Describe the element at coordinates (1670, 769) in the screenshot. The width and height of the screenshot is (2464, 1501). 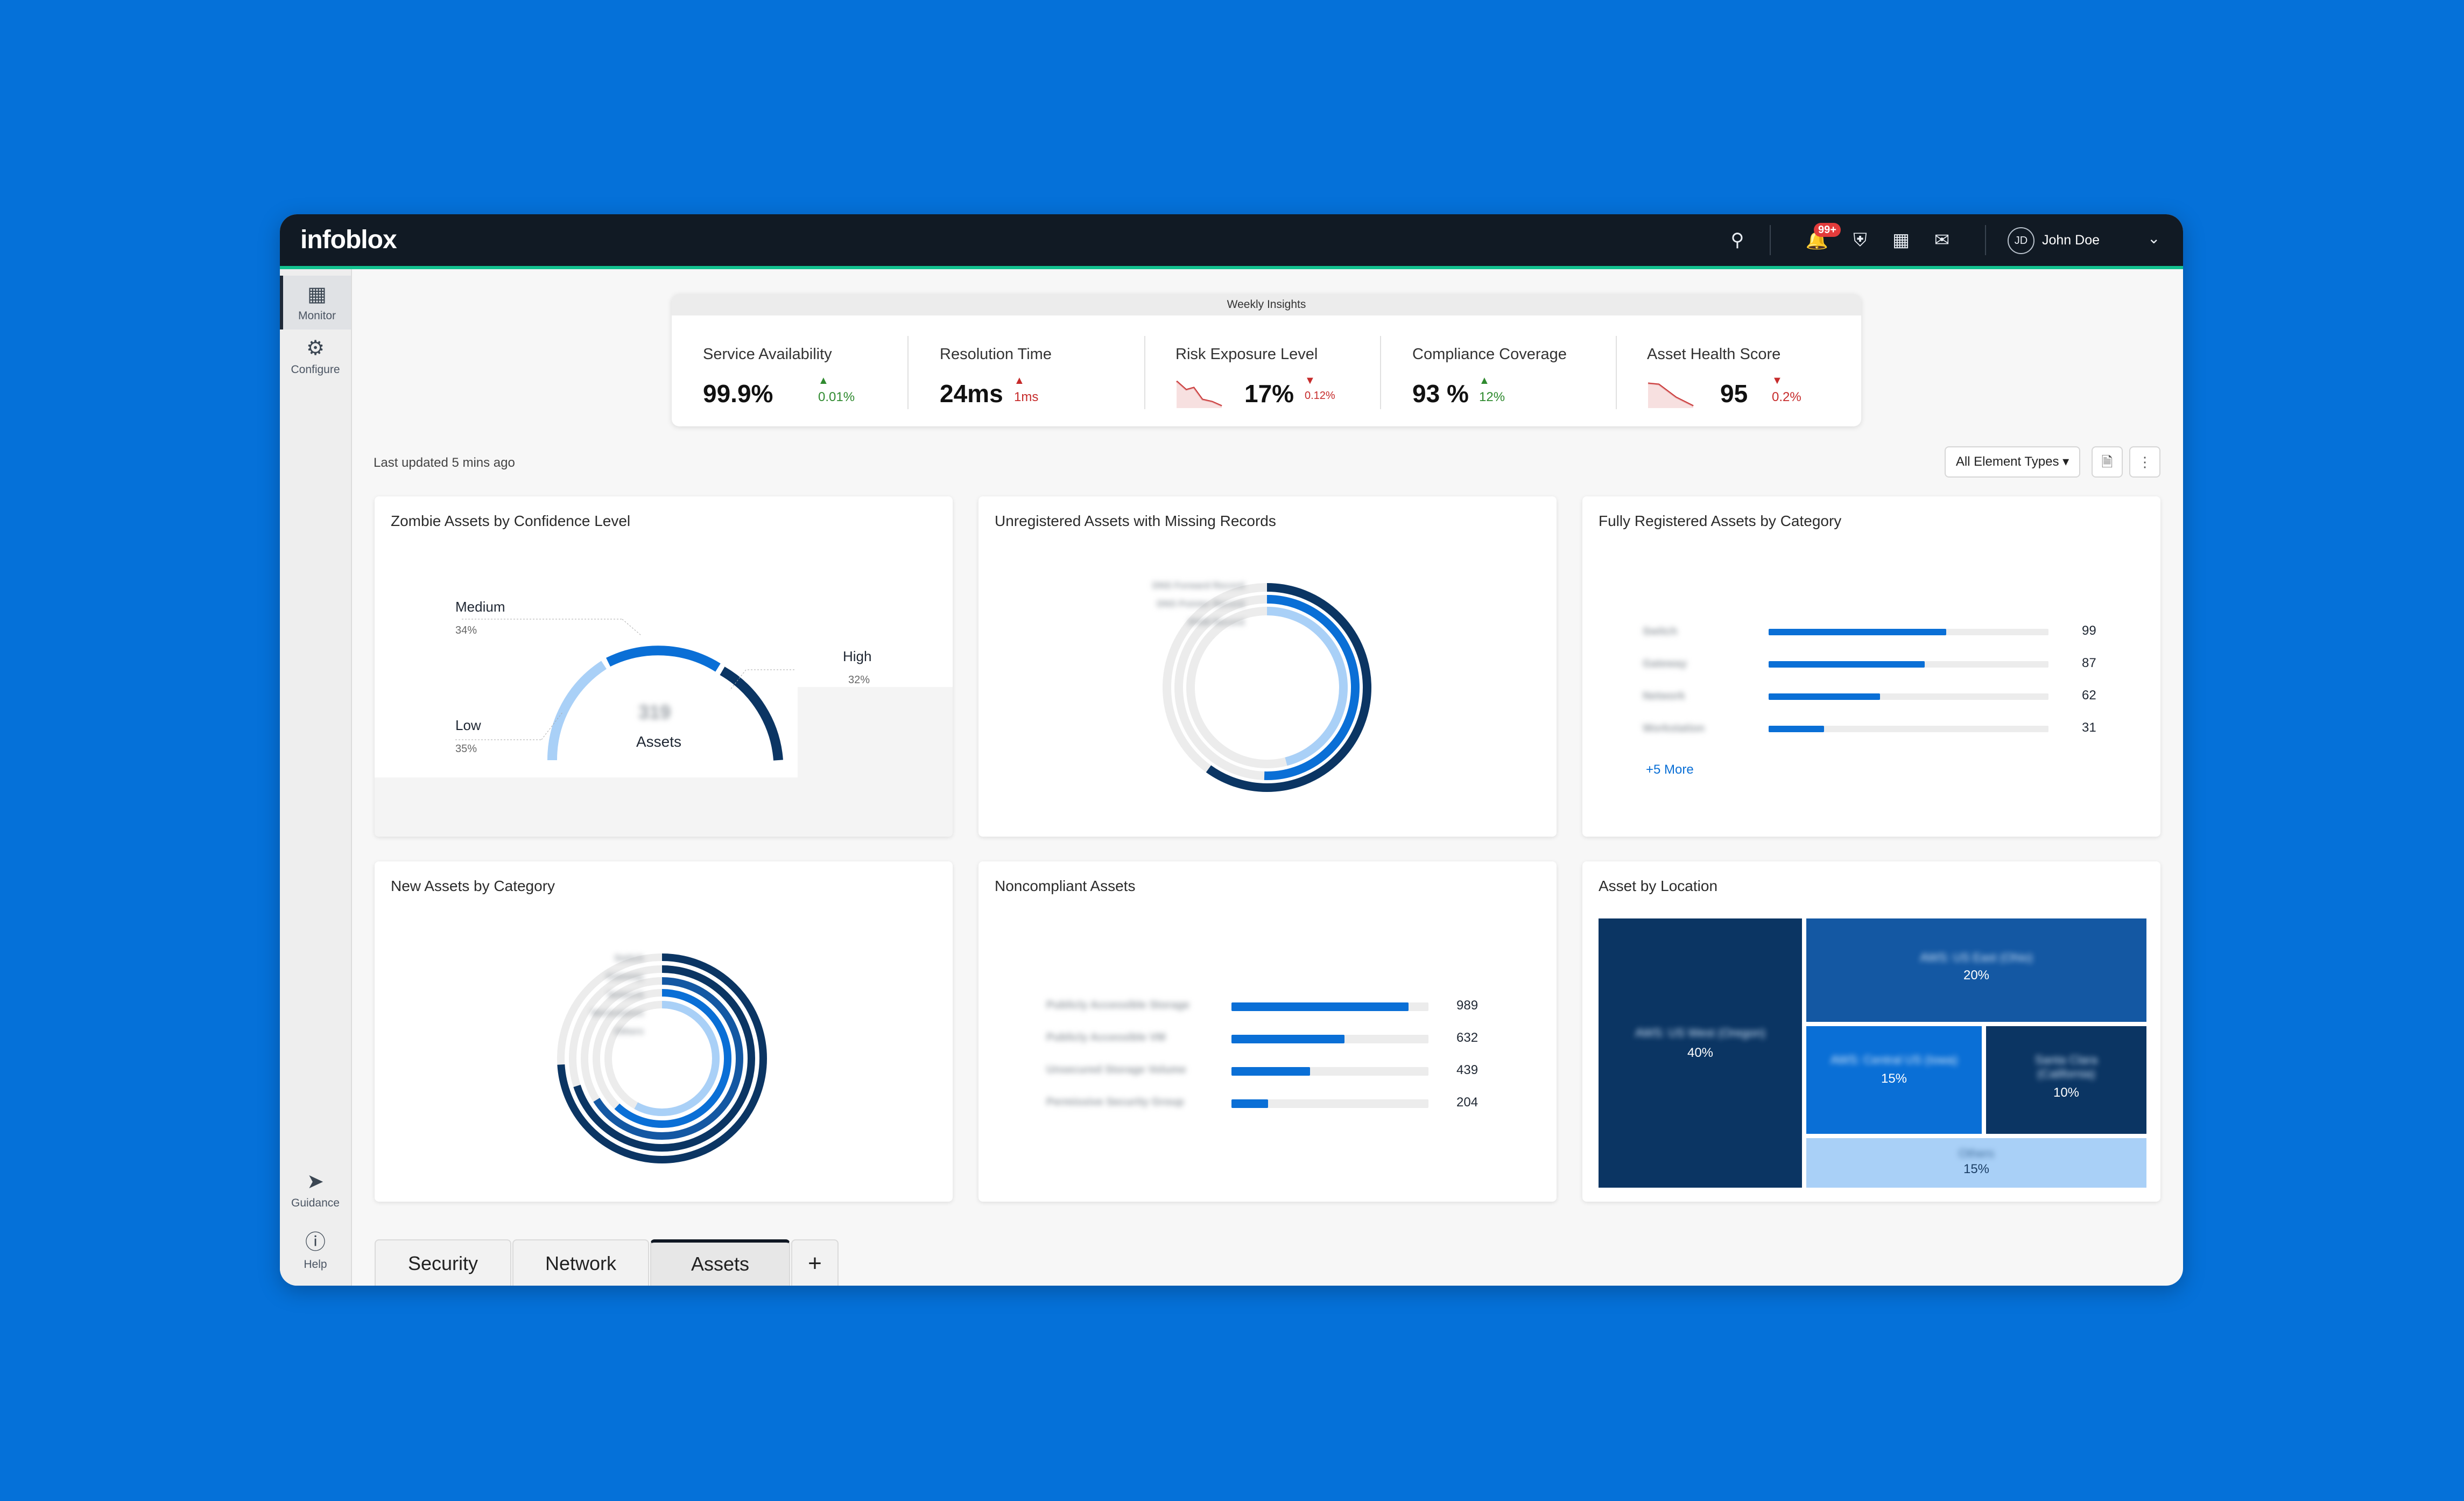
I see `show-more-link: +5 More` at that location.